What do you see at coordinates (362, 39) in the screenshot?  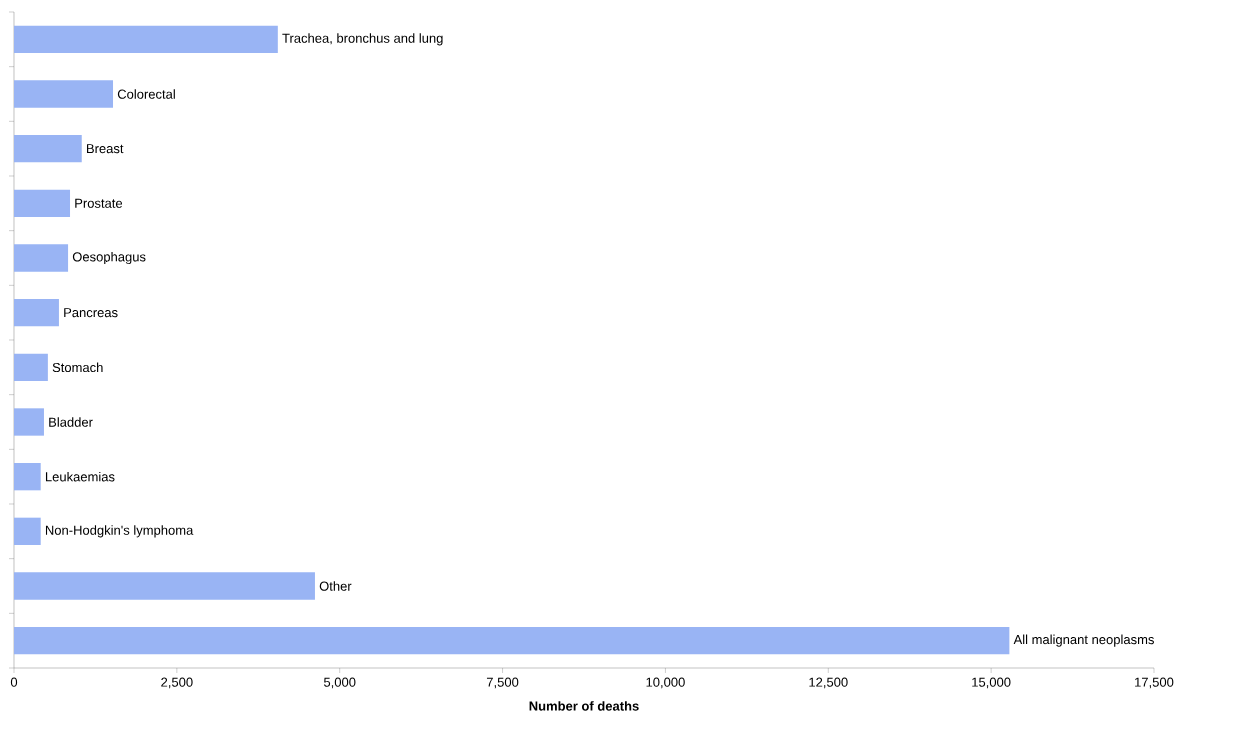 I see `y-tick-label: Trachea, bronchus and lung` at bounding box center [362, 39].